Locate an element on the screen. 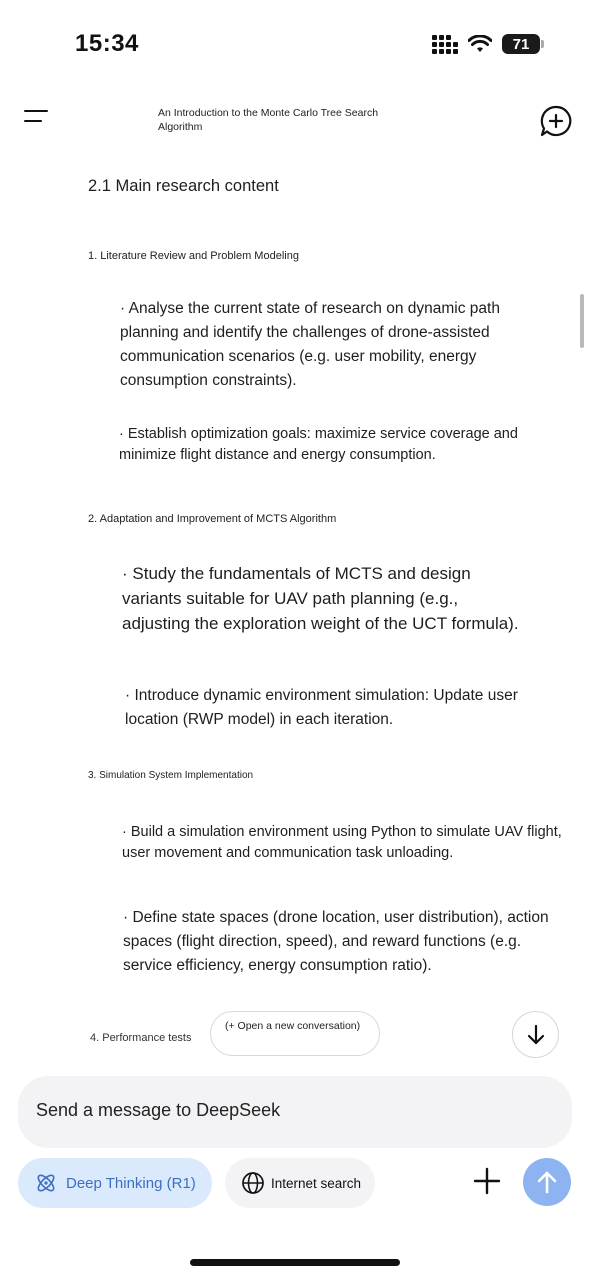 This screenshot has width=590, height=1280. message-input-placeholder: Send a message to DeepSeek is located at coordinates (158, 1110).